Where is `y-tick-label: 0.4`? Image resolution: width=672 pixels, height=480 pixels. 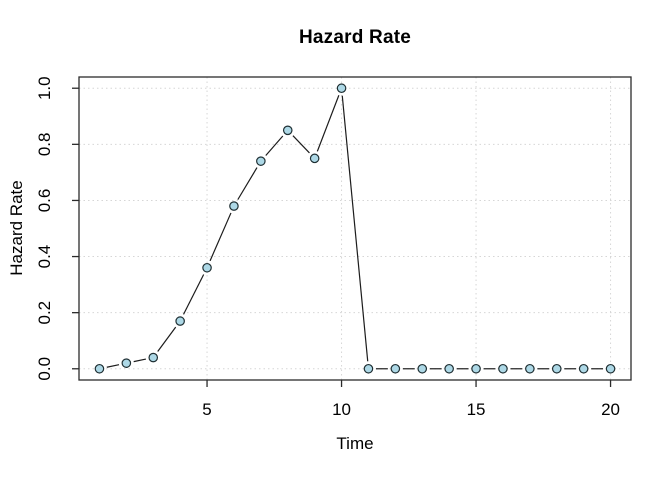
y-tick-label: 0.4 is located at coordinates (44, 257).